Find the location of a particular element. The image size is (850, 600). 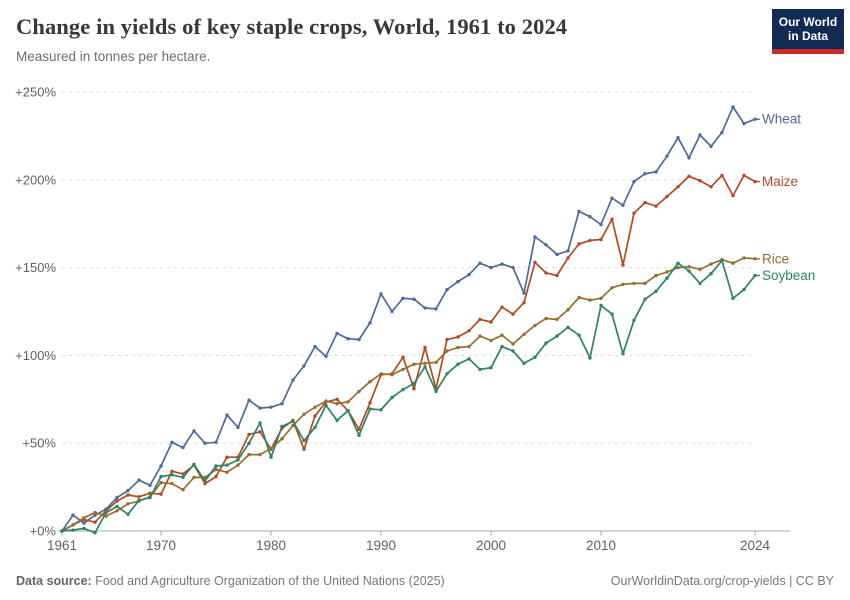

x-tick-label: 2000 is located at coordinates (491, 545).